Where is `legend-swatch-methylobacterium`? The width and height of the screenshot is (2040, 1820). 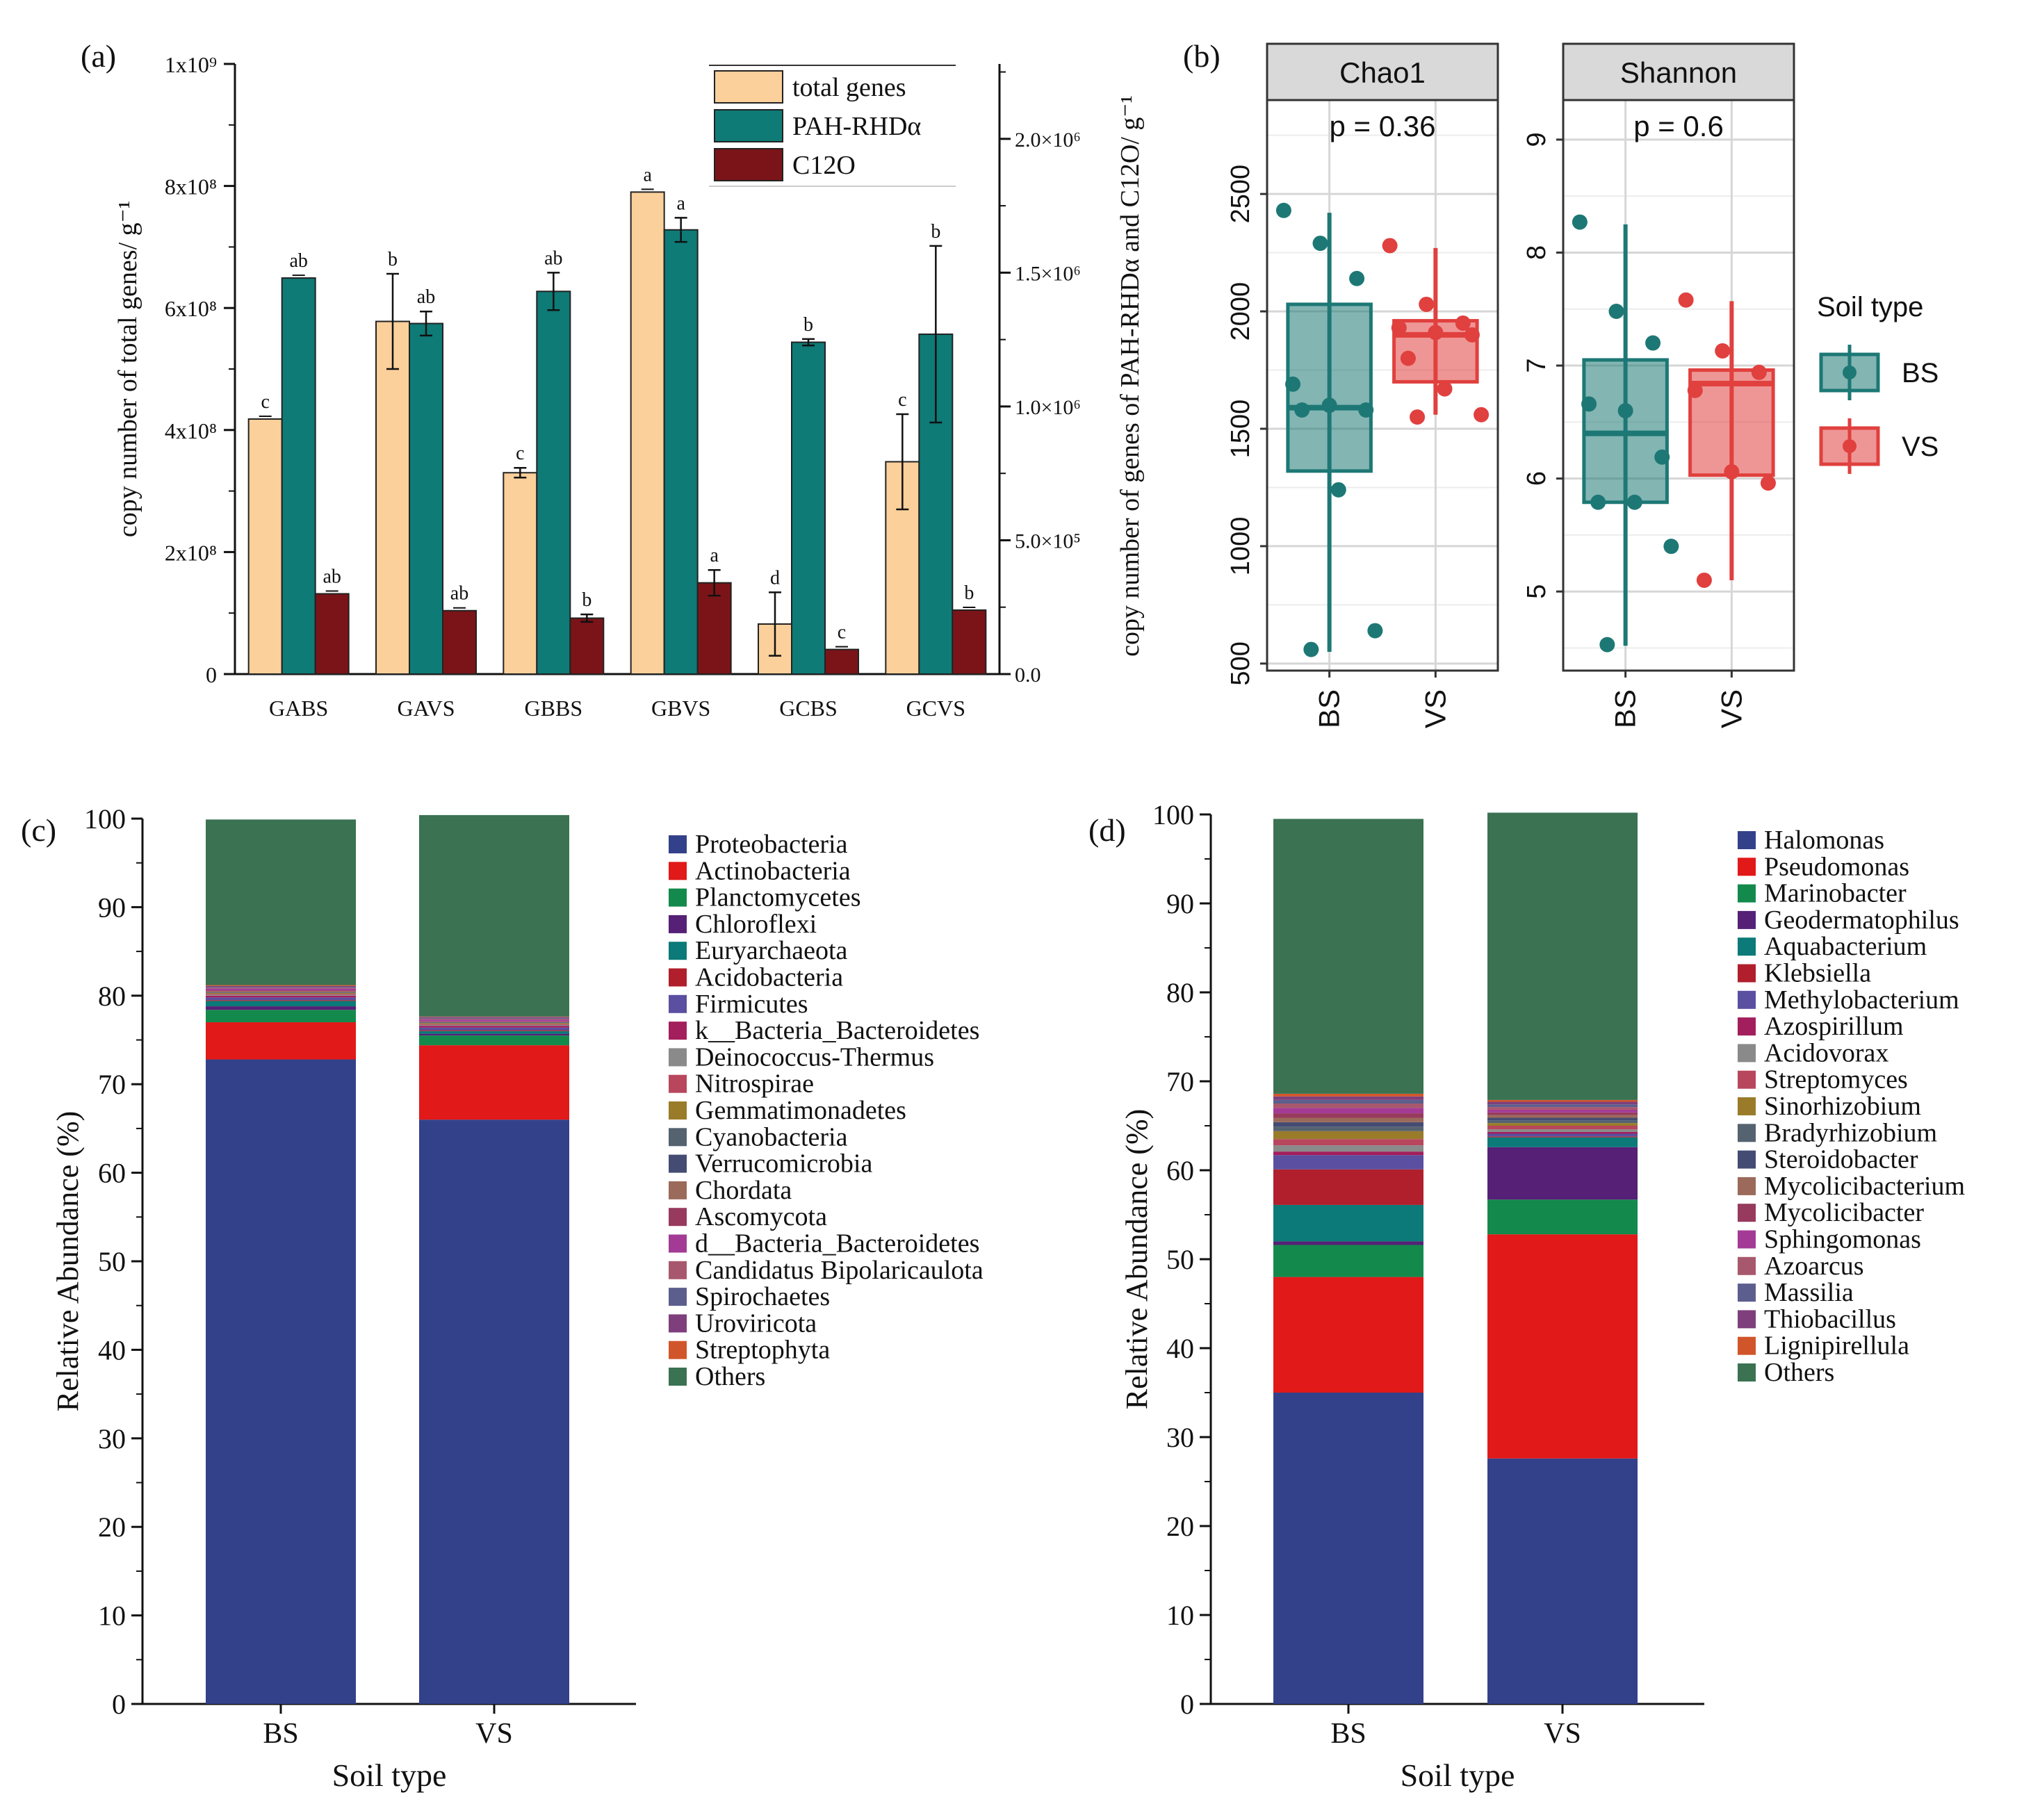 legend-swatch-methylobacterium is located at coordinates (1747, 1000).